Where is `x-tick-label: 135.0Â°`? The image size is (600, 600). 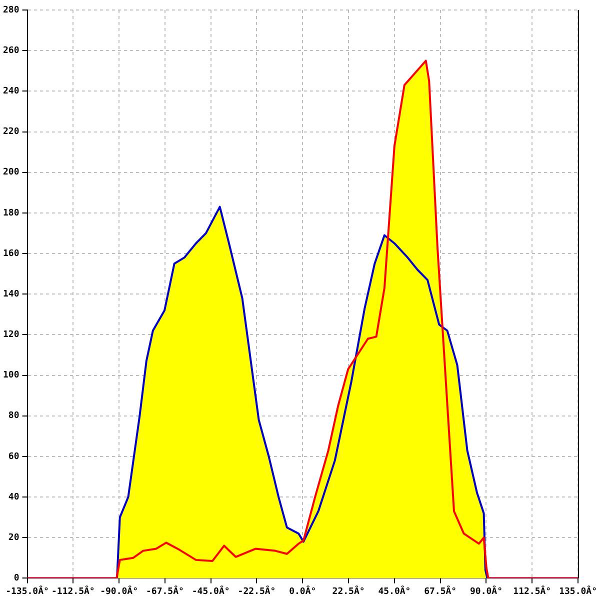
x-tick-label: 135.0Â° is located at coordinates (578, 590).